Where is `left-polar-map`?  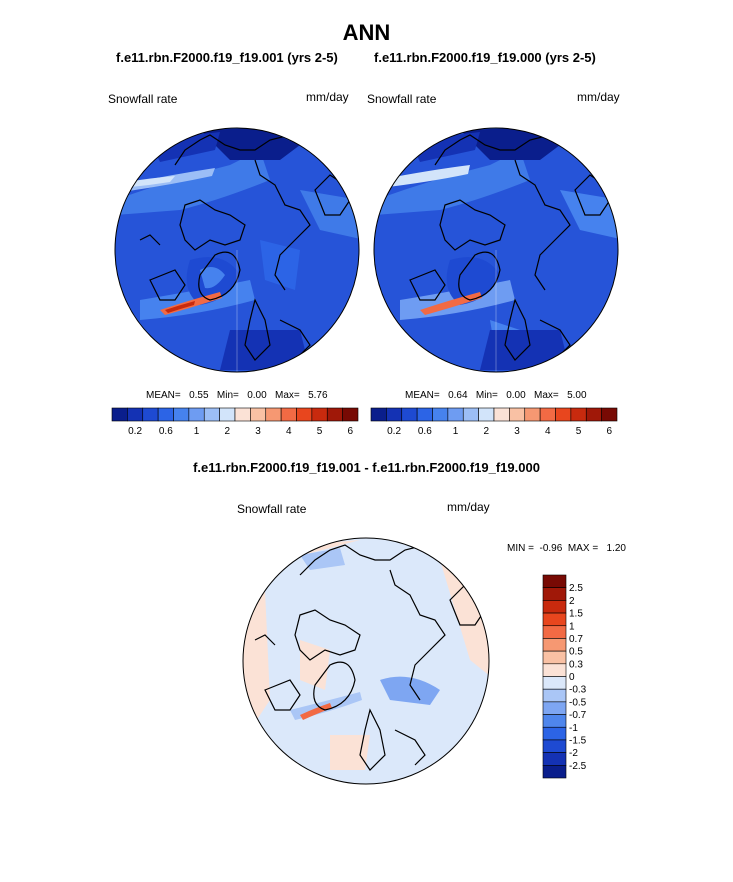
left-polar-map is located at coordinates (237, 250).